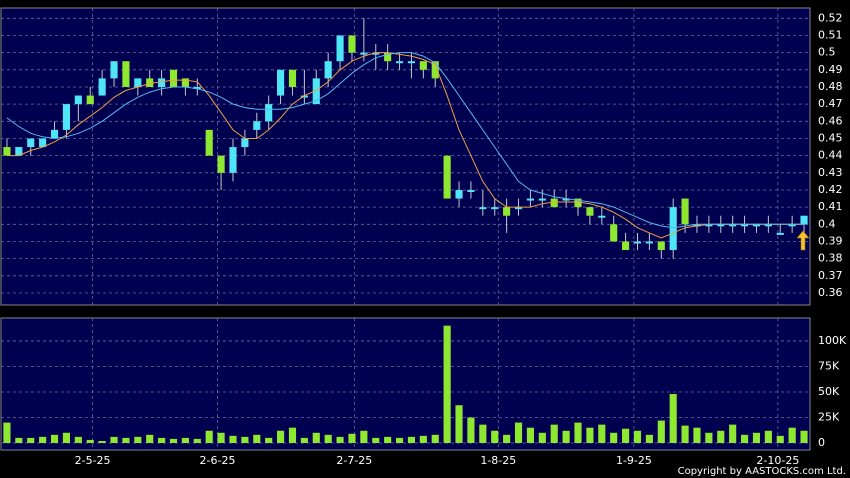 Image resolution: width=850 pixels, height=478 pixels. What do you see at coordinates (93, 460) in the screenshot?
I see `x-tick-label: 2-5-25` at bounding box center [93, 460].